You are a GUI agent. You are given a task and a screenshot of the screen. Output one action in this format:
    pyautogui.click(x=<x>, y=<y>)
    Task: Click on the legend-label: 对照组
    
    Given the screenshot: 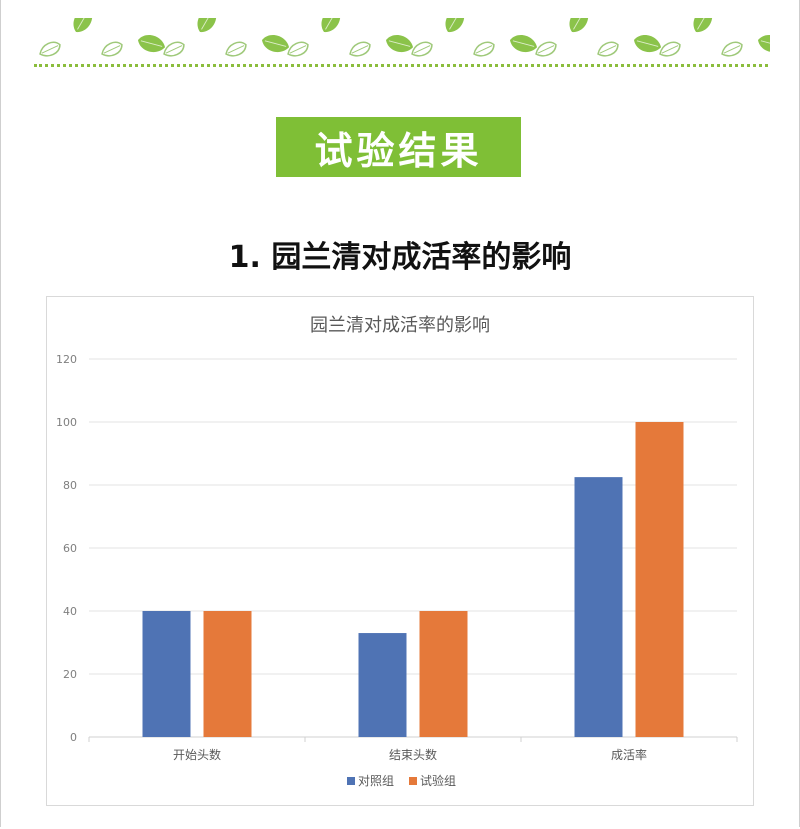 What is the action you would take?
    pyautogui.click(x=376, y=781)
    